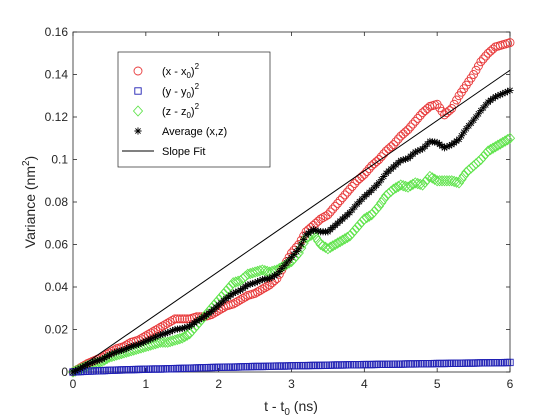 This screenshot has height=420, width=560. What do you see at coordinates (73, 384) in the screenshot?
I see `x-tick-label: 0` at bounding box center [73, 384].